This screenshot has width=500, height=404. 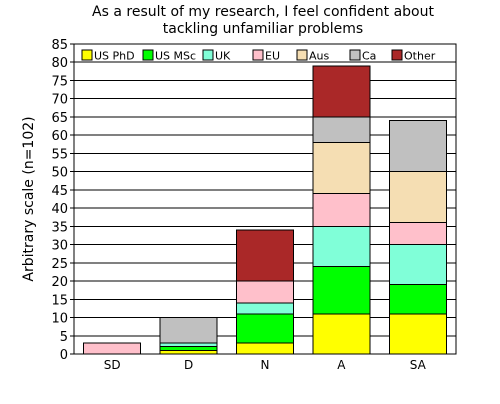 What do you see at coordinates (59, 246) in the screenshot?
I see `y-tick-label: 30` at bounding box center [59, 246].